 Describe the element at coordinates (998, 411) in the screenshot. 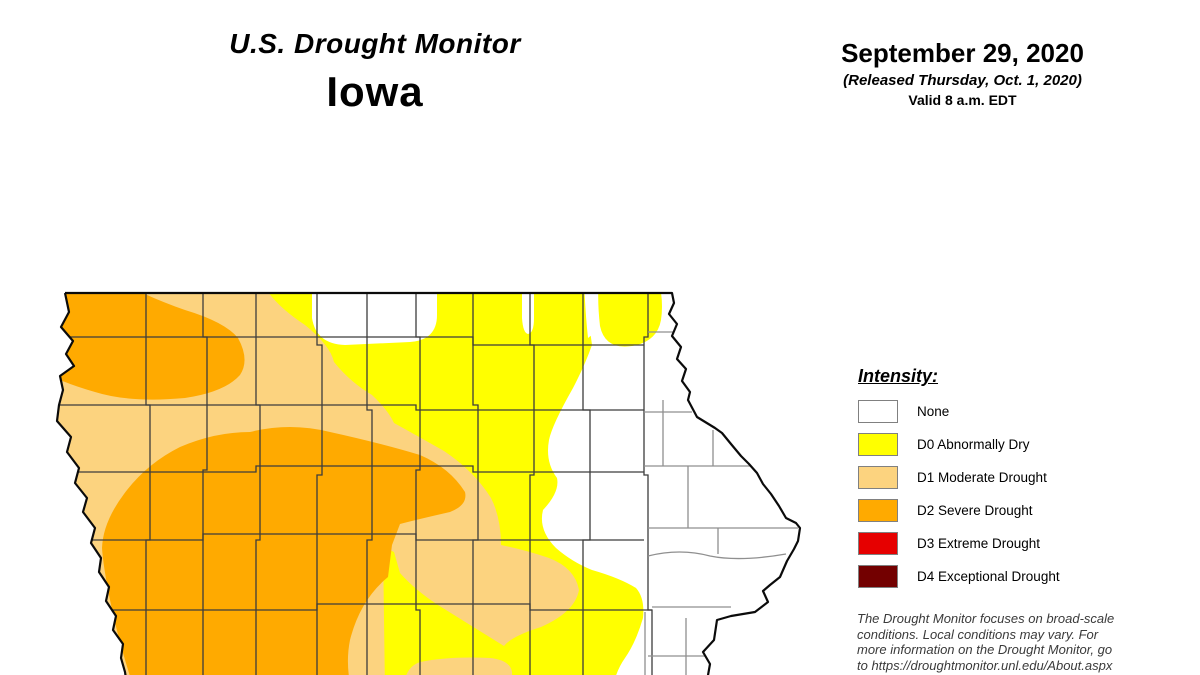

I see `legend-item-none: None` at that location.